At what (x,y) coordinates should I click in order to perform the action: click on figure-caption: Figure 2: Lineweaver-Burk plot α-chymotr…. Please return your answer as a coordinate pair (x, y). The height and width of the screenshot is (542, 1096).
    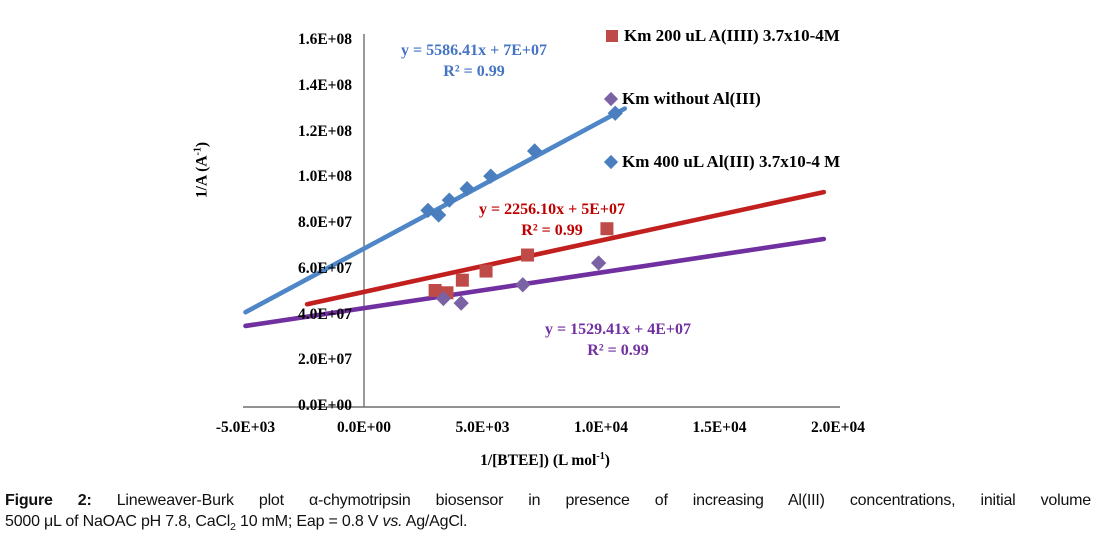
    Looking at the image, I should click on (548, 514).